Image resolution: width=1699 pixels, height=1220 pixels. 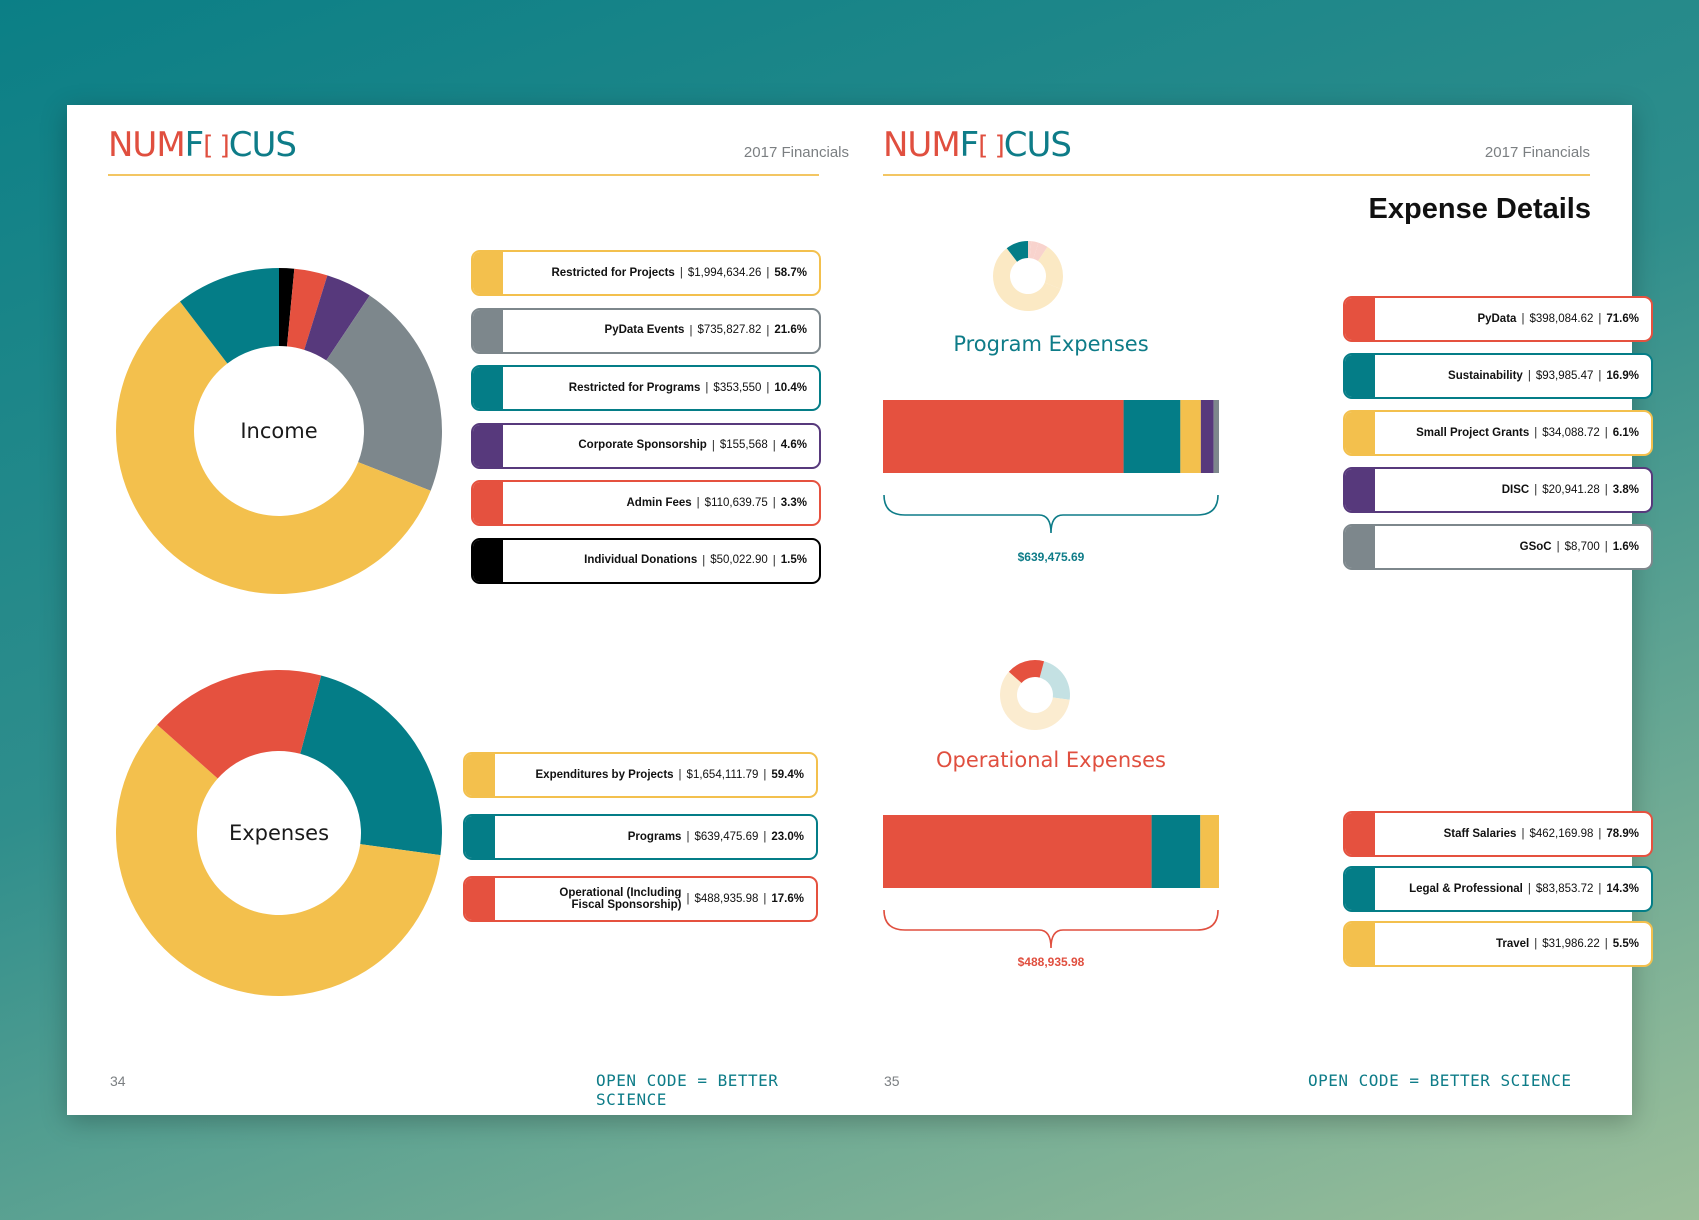 I want to click on expenses-center-label: Expenses, so click(x=279, y=833).